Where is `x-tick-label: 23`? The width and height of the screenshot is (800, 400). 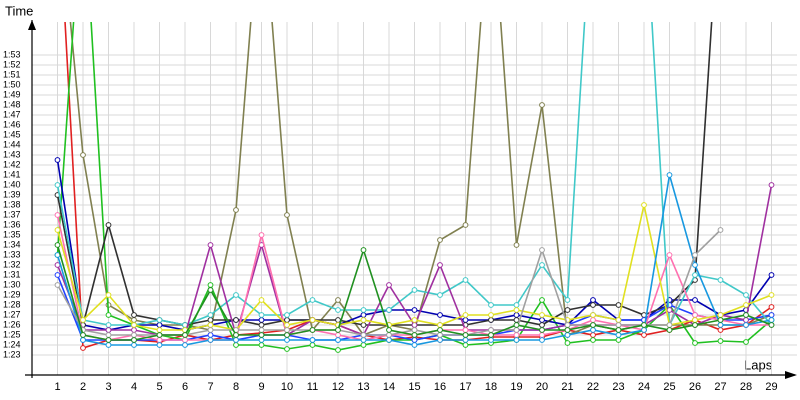 x-tick-label: 23 is located at coordinates (618, 387).